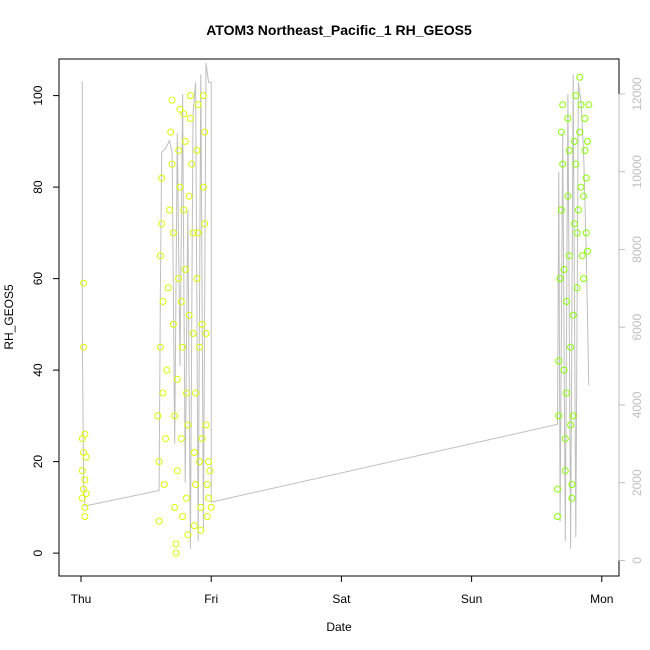  Describe the element at coordinates (81, 599) in the screenshot. I see `x-tick-label: Thu` at that location.